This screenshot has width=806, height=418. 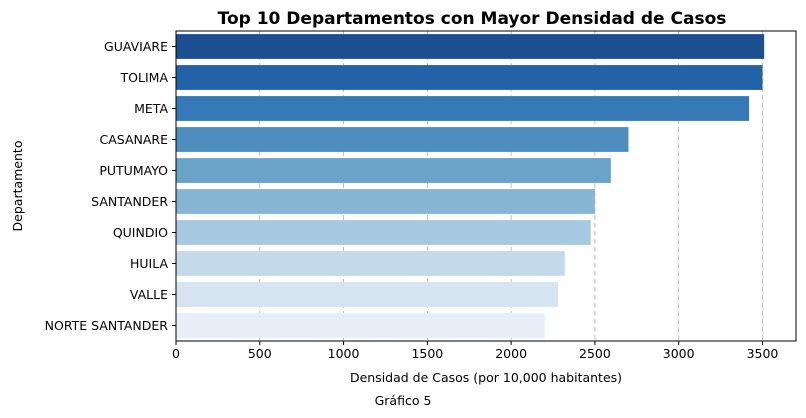 What do you see at coordinates (427, 353) in the screenshot?
I see `x-tick-label: 1500` at bounding box center [427, 353].